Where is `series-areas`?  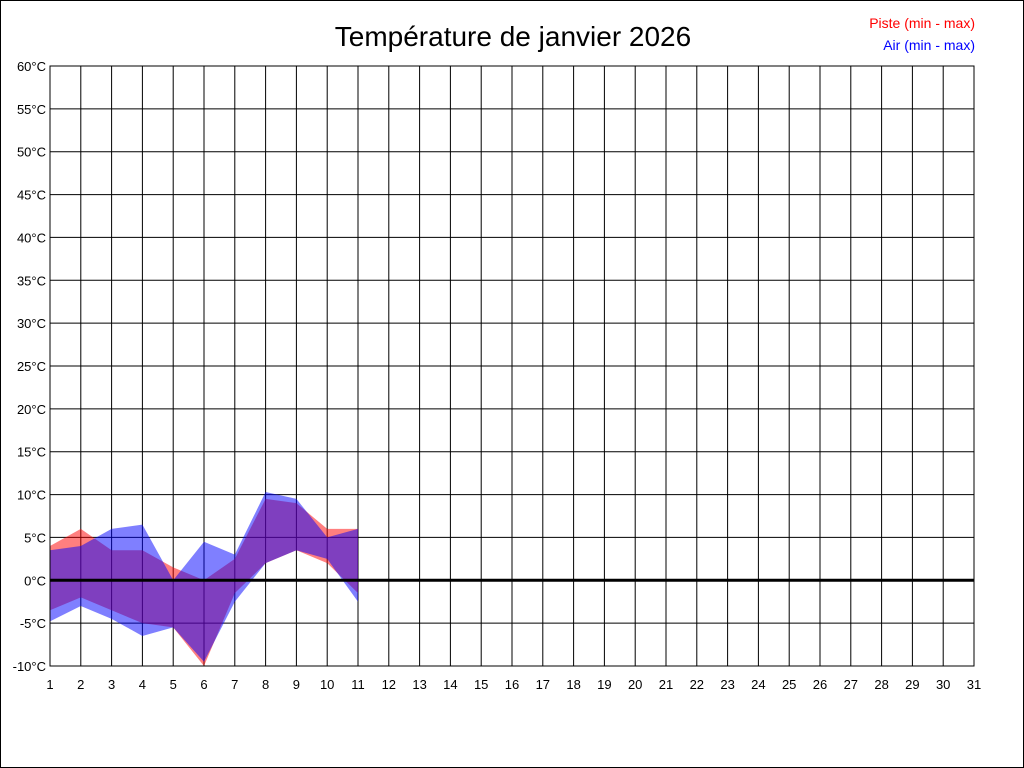
series-areas is located at coordinates (204, 579).